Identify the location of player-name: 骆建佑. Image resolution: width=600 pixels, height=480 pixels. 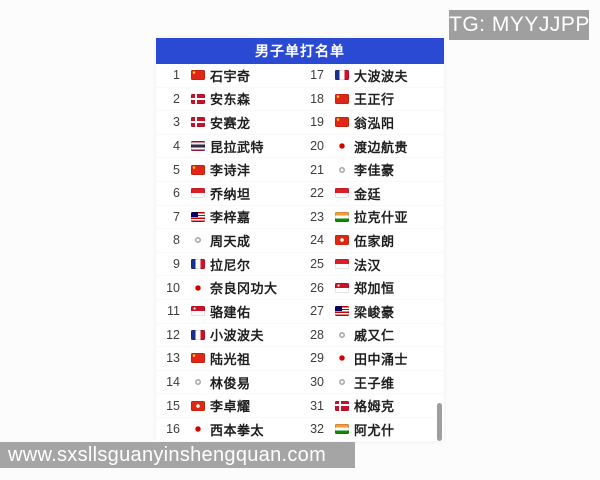
(230, 312).